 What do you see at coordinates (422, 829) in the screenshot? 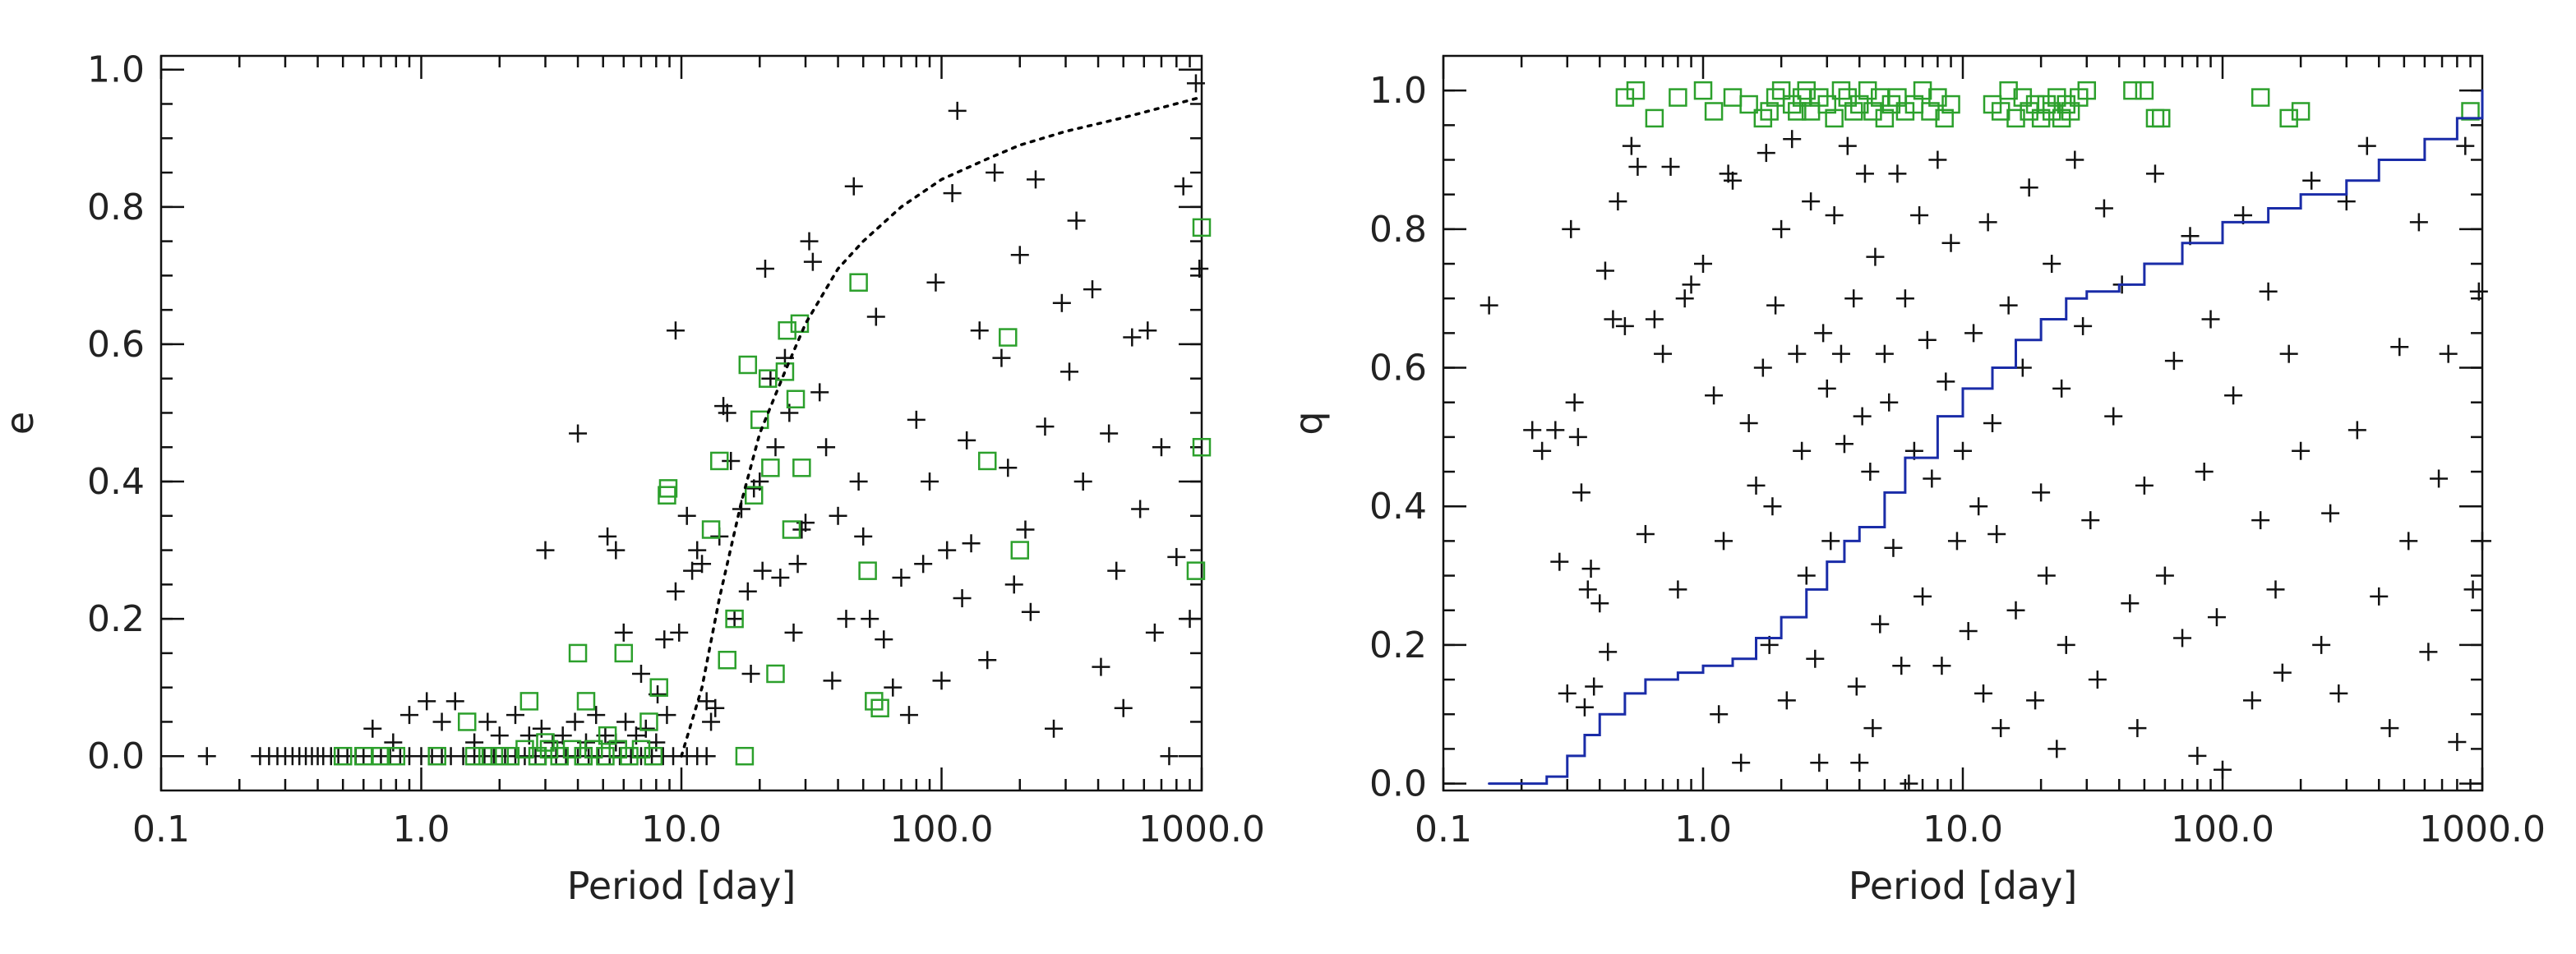
I see `x-tick-label: 1.0` at bounding box center [422, 829].